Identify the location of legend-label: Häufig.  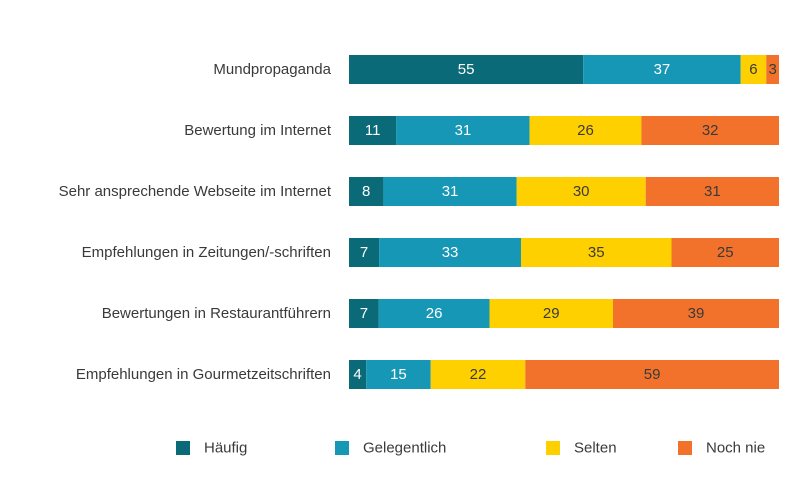
(225, 448).